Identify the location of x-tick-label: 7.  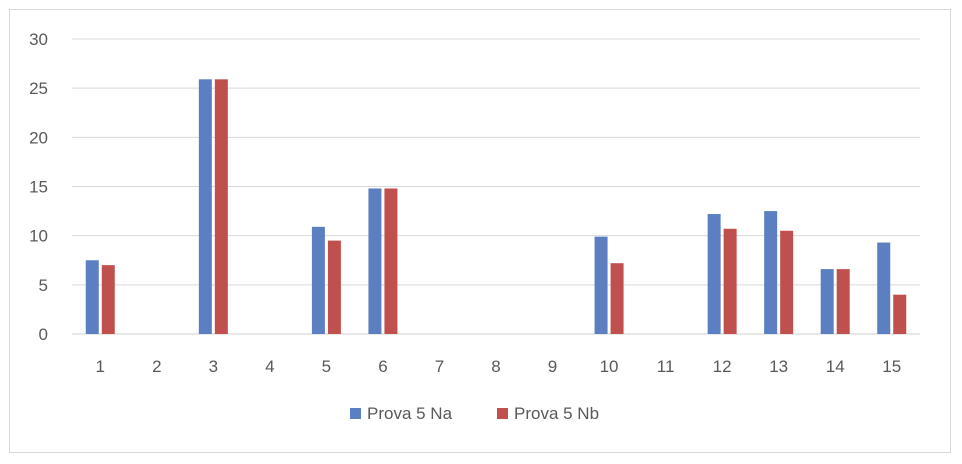
(439, 366).